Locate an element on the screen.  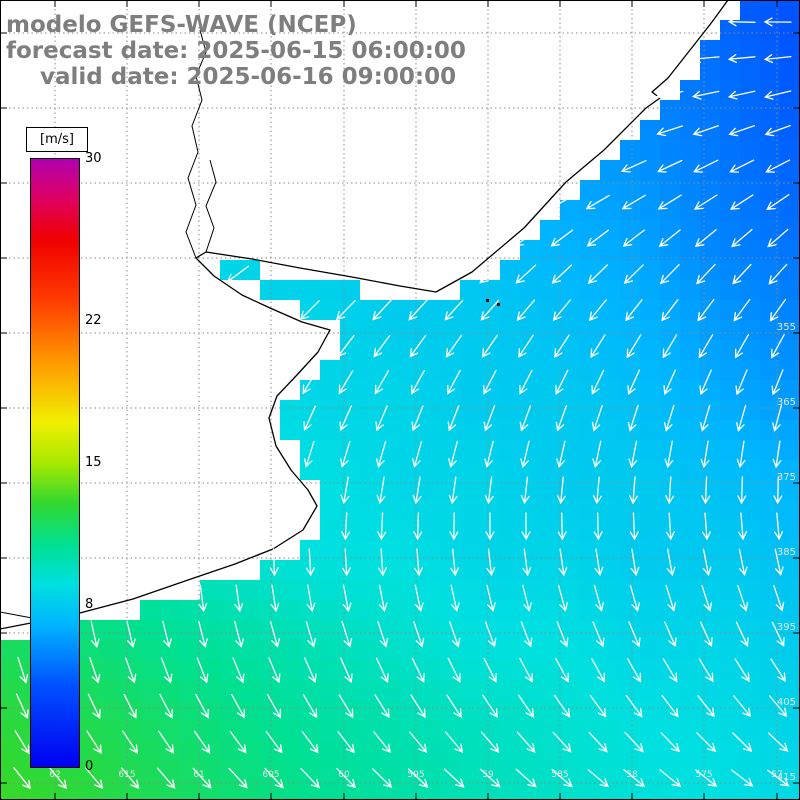
colorbar-tick-label: 30 is located at coordinates (93, 158).